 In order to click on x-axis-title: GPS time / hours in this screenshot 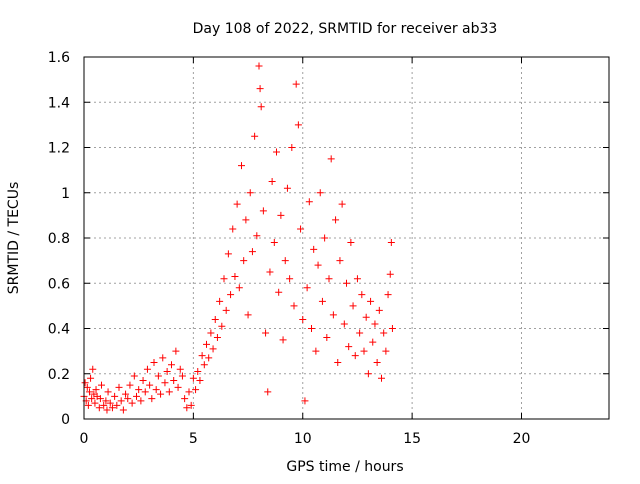, I will do `click(344, 467)`.